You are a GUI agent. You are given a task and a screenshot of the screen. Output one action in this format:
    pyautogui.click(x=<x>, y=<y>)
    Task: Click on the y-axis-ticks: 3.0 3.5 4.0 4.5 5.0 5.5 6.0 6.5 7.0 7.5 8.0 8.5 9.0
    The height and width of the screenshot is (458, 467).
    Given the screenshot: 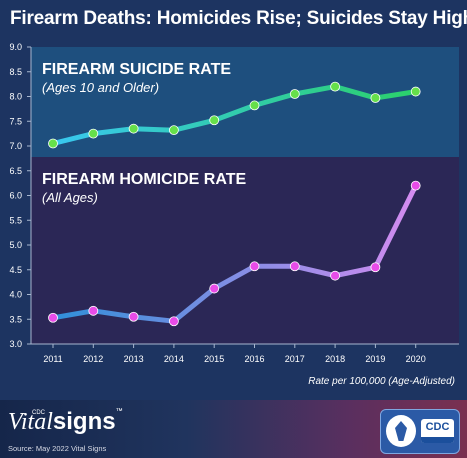 What is the action you would take?
    pyautogui.click(x=20, y=195)
    